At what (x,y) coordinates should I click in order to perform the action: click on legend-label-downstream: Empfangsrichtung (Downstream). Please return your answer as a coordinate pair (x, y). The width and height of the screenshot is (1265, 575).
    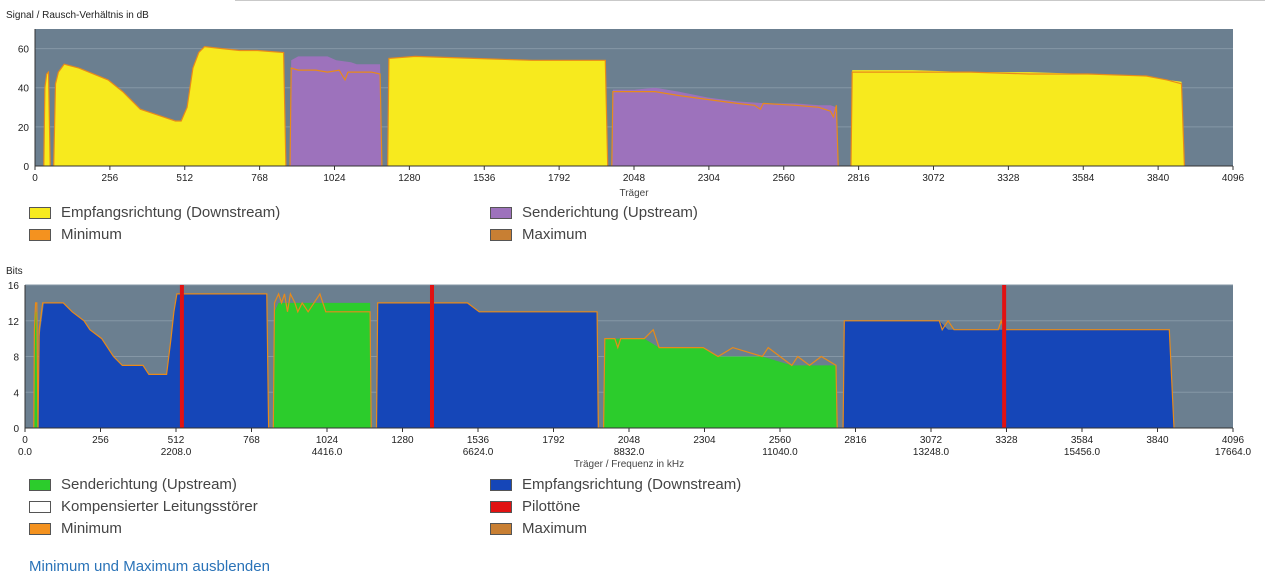
    Looking at the image, I should click on (171, 212).